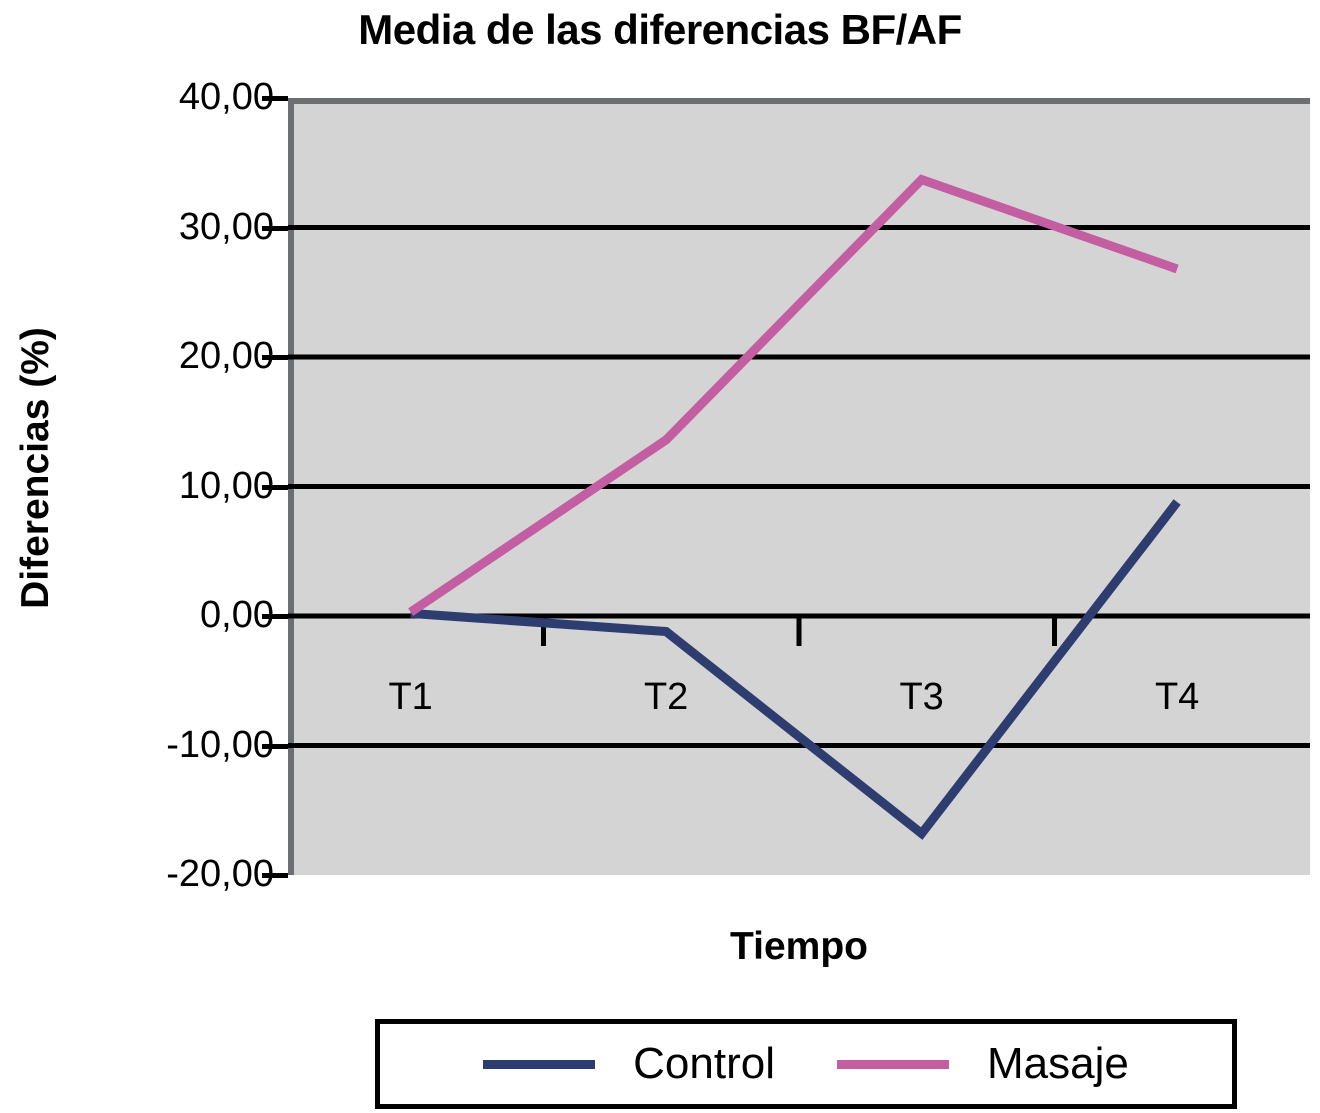  I want to click on legend-item-control: Control, so click(629, 1064).